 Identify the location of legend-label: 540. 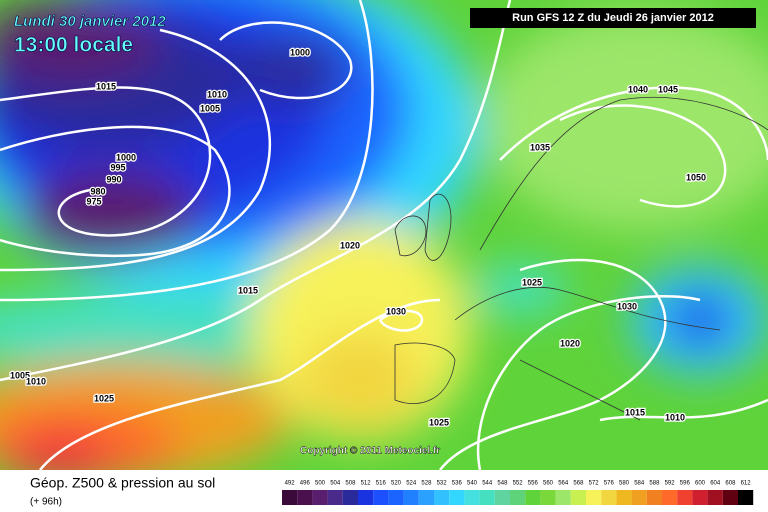
(472, 484).